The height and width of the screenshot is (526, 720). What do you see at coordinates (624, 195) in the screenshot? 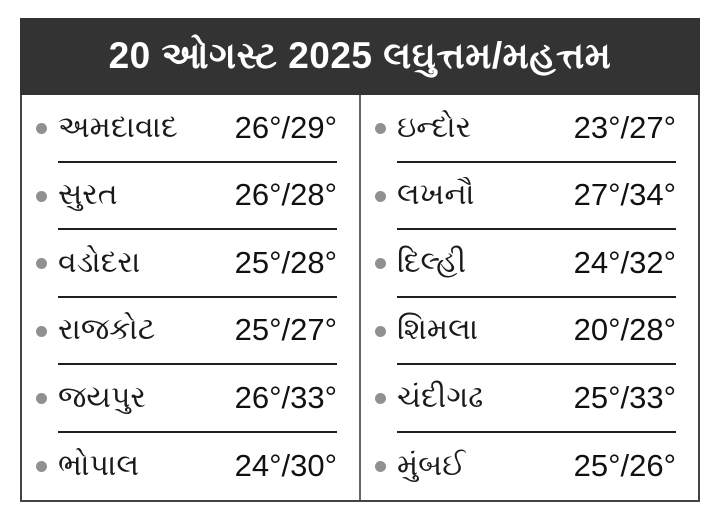
I see `temperature-value: 27°/34°` at bounding box center [624, 195].